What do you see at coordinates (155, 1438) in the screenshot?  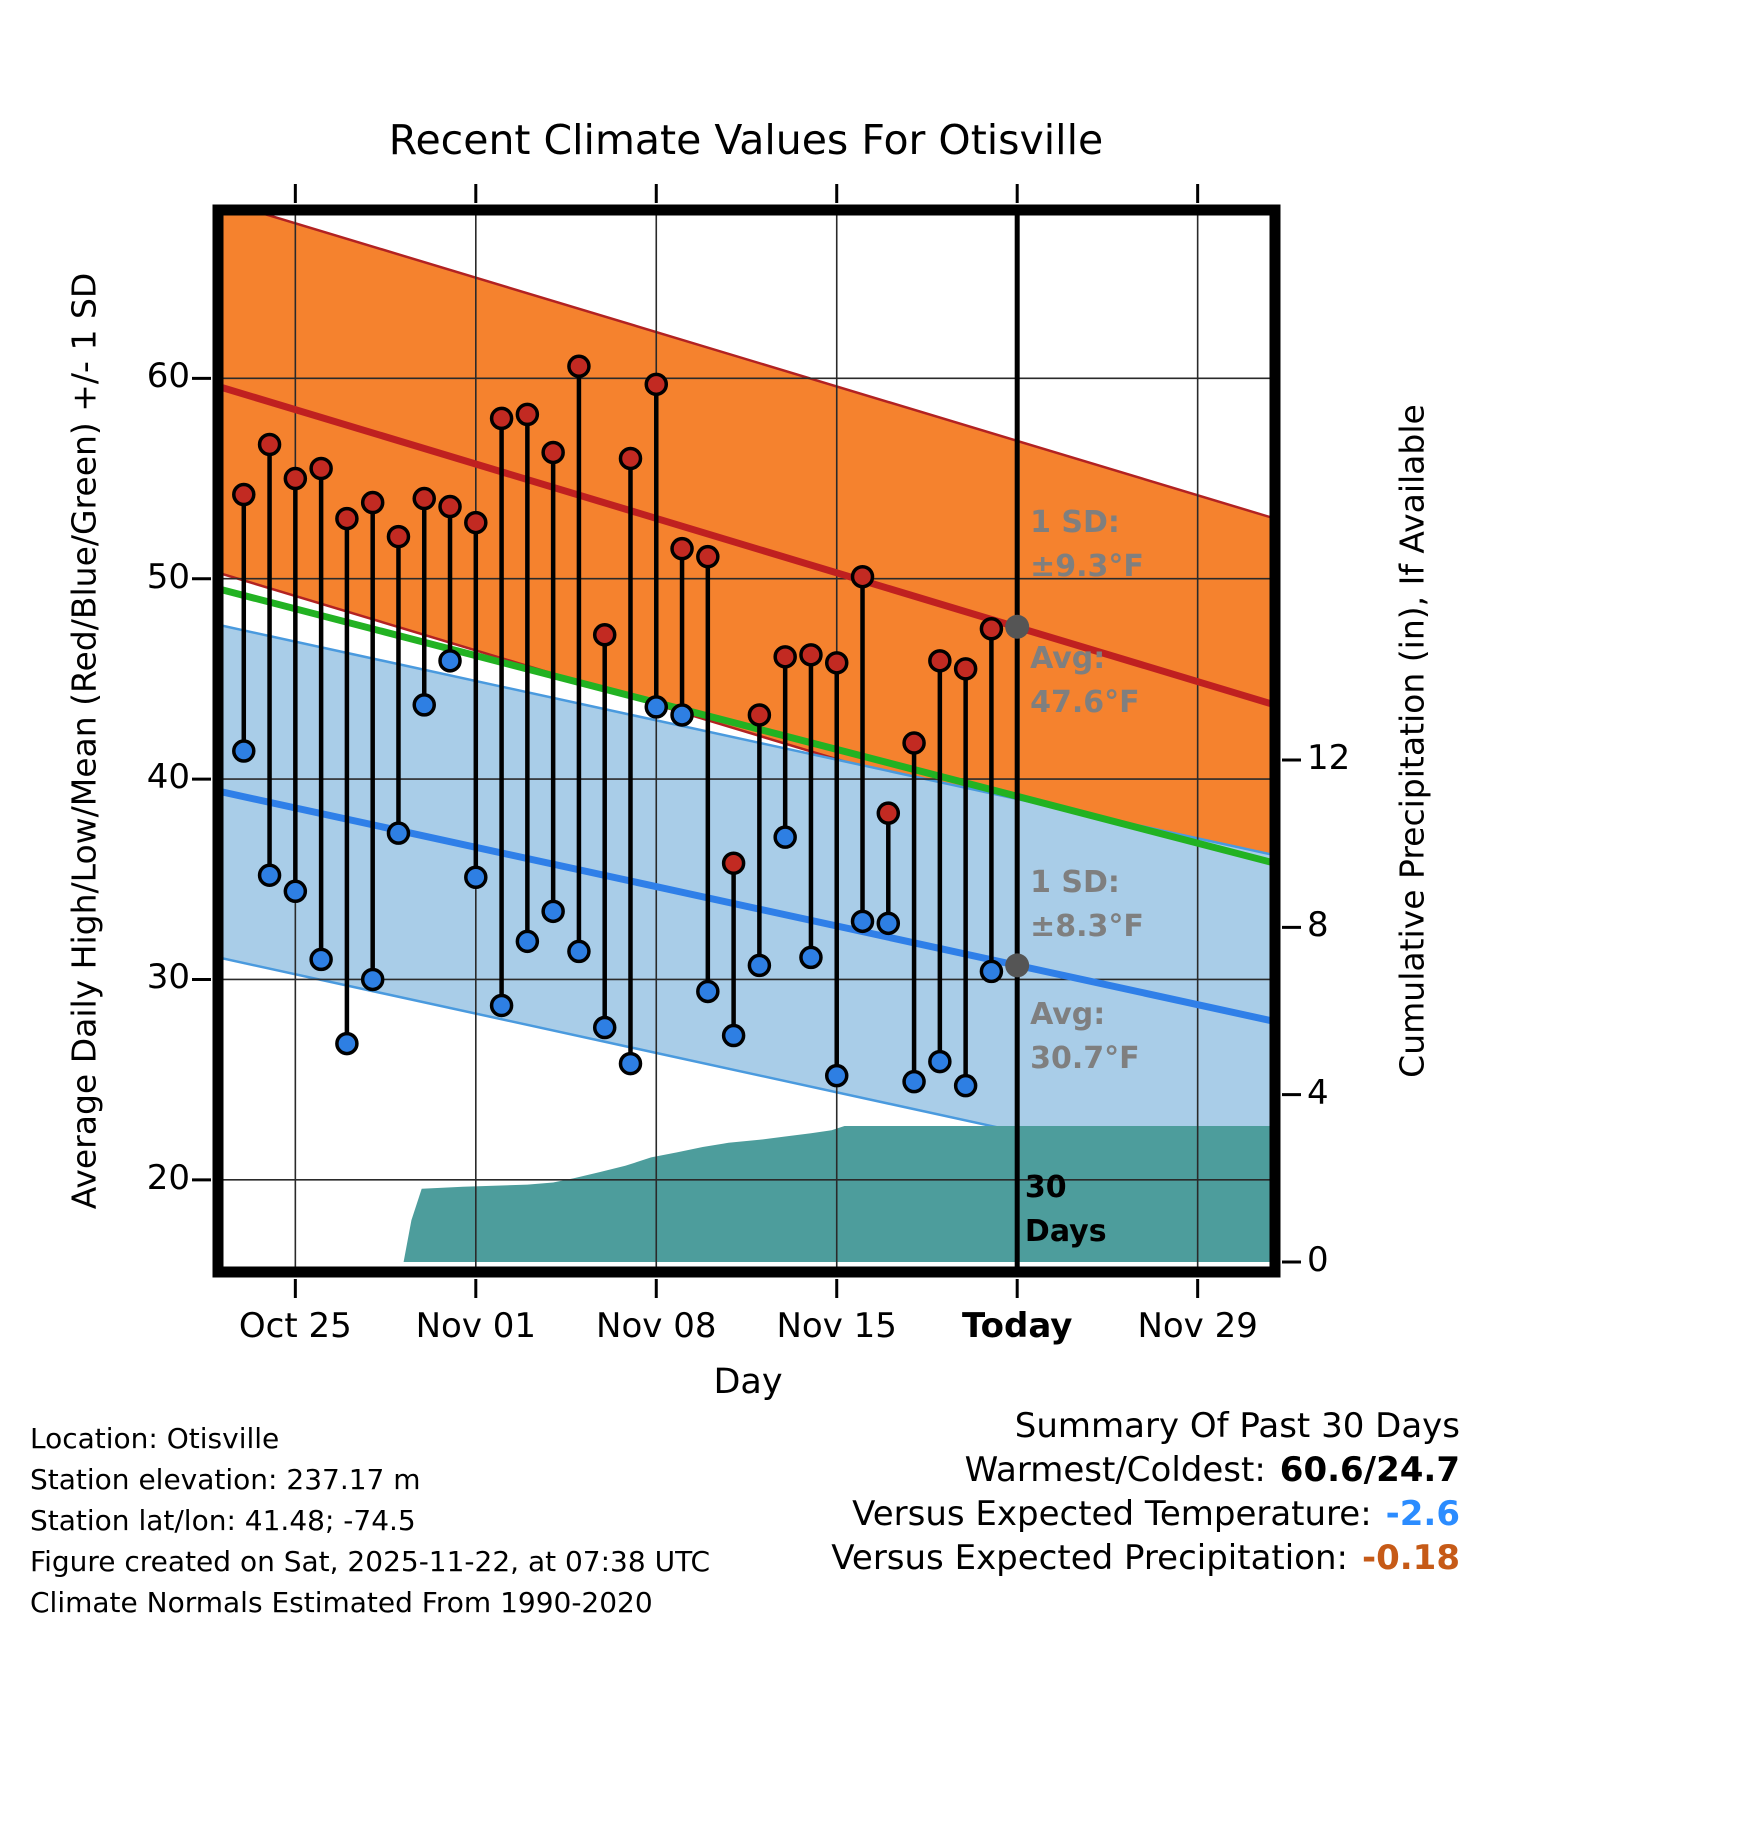 I see `station-location: Location: Otisville` at bounding box center [155, 1438].